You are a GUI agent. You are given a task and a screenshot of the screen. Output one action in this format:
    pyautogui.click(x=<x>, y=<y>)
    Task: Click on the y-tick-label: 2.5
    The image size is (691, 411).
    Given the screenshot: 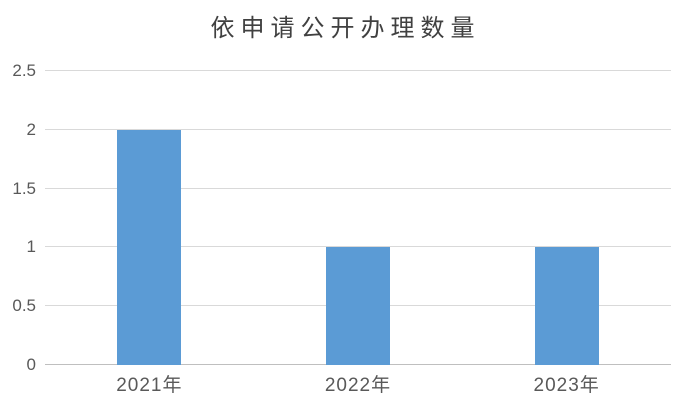 What is the action you would take?
    pyautogui.click(x=24, y=70)
    